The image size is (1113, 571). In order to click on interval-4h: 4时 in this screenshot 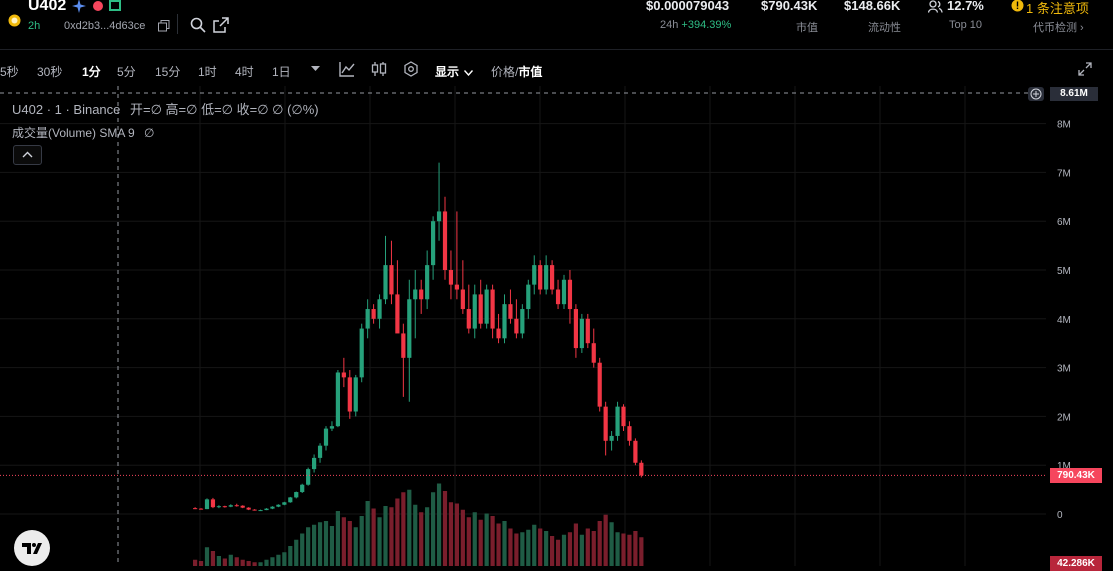, I will do `click(244, 72)`.